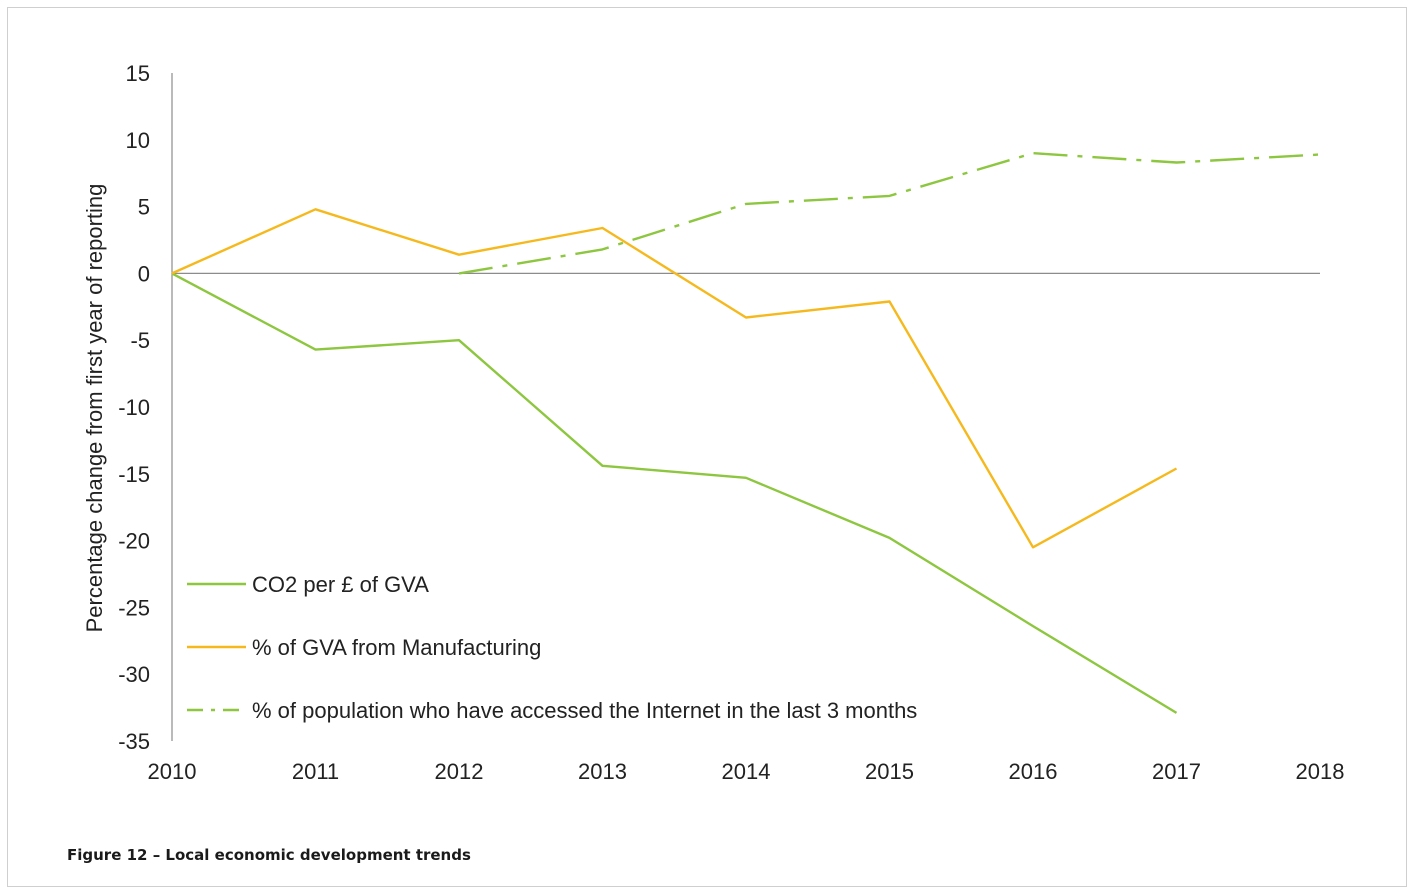 This screenshot has width=1416, height=893. Describe the element at coordinates (138, 73) in the screenshot. I see `y-tick-label: 15` at that location.